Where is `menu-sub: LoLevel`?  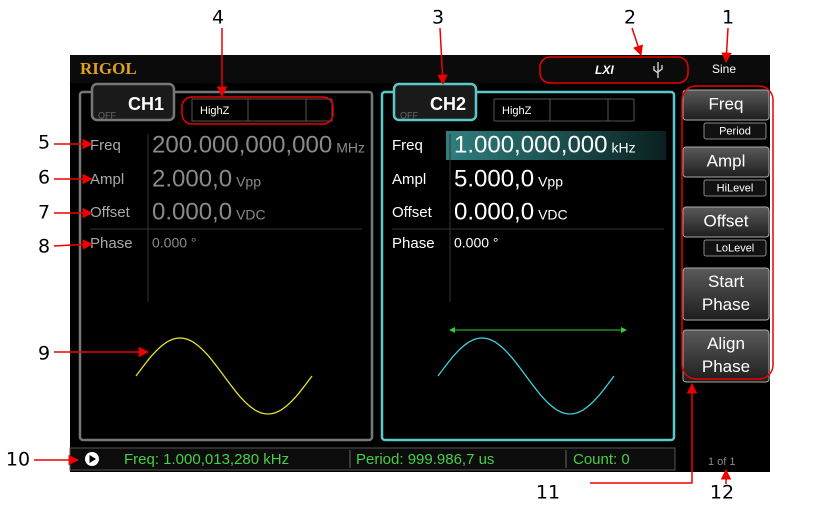 menu-sub: LoLevel is located at coordinates (735, 248).